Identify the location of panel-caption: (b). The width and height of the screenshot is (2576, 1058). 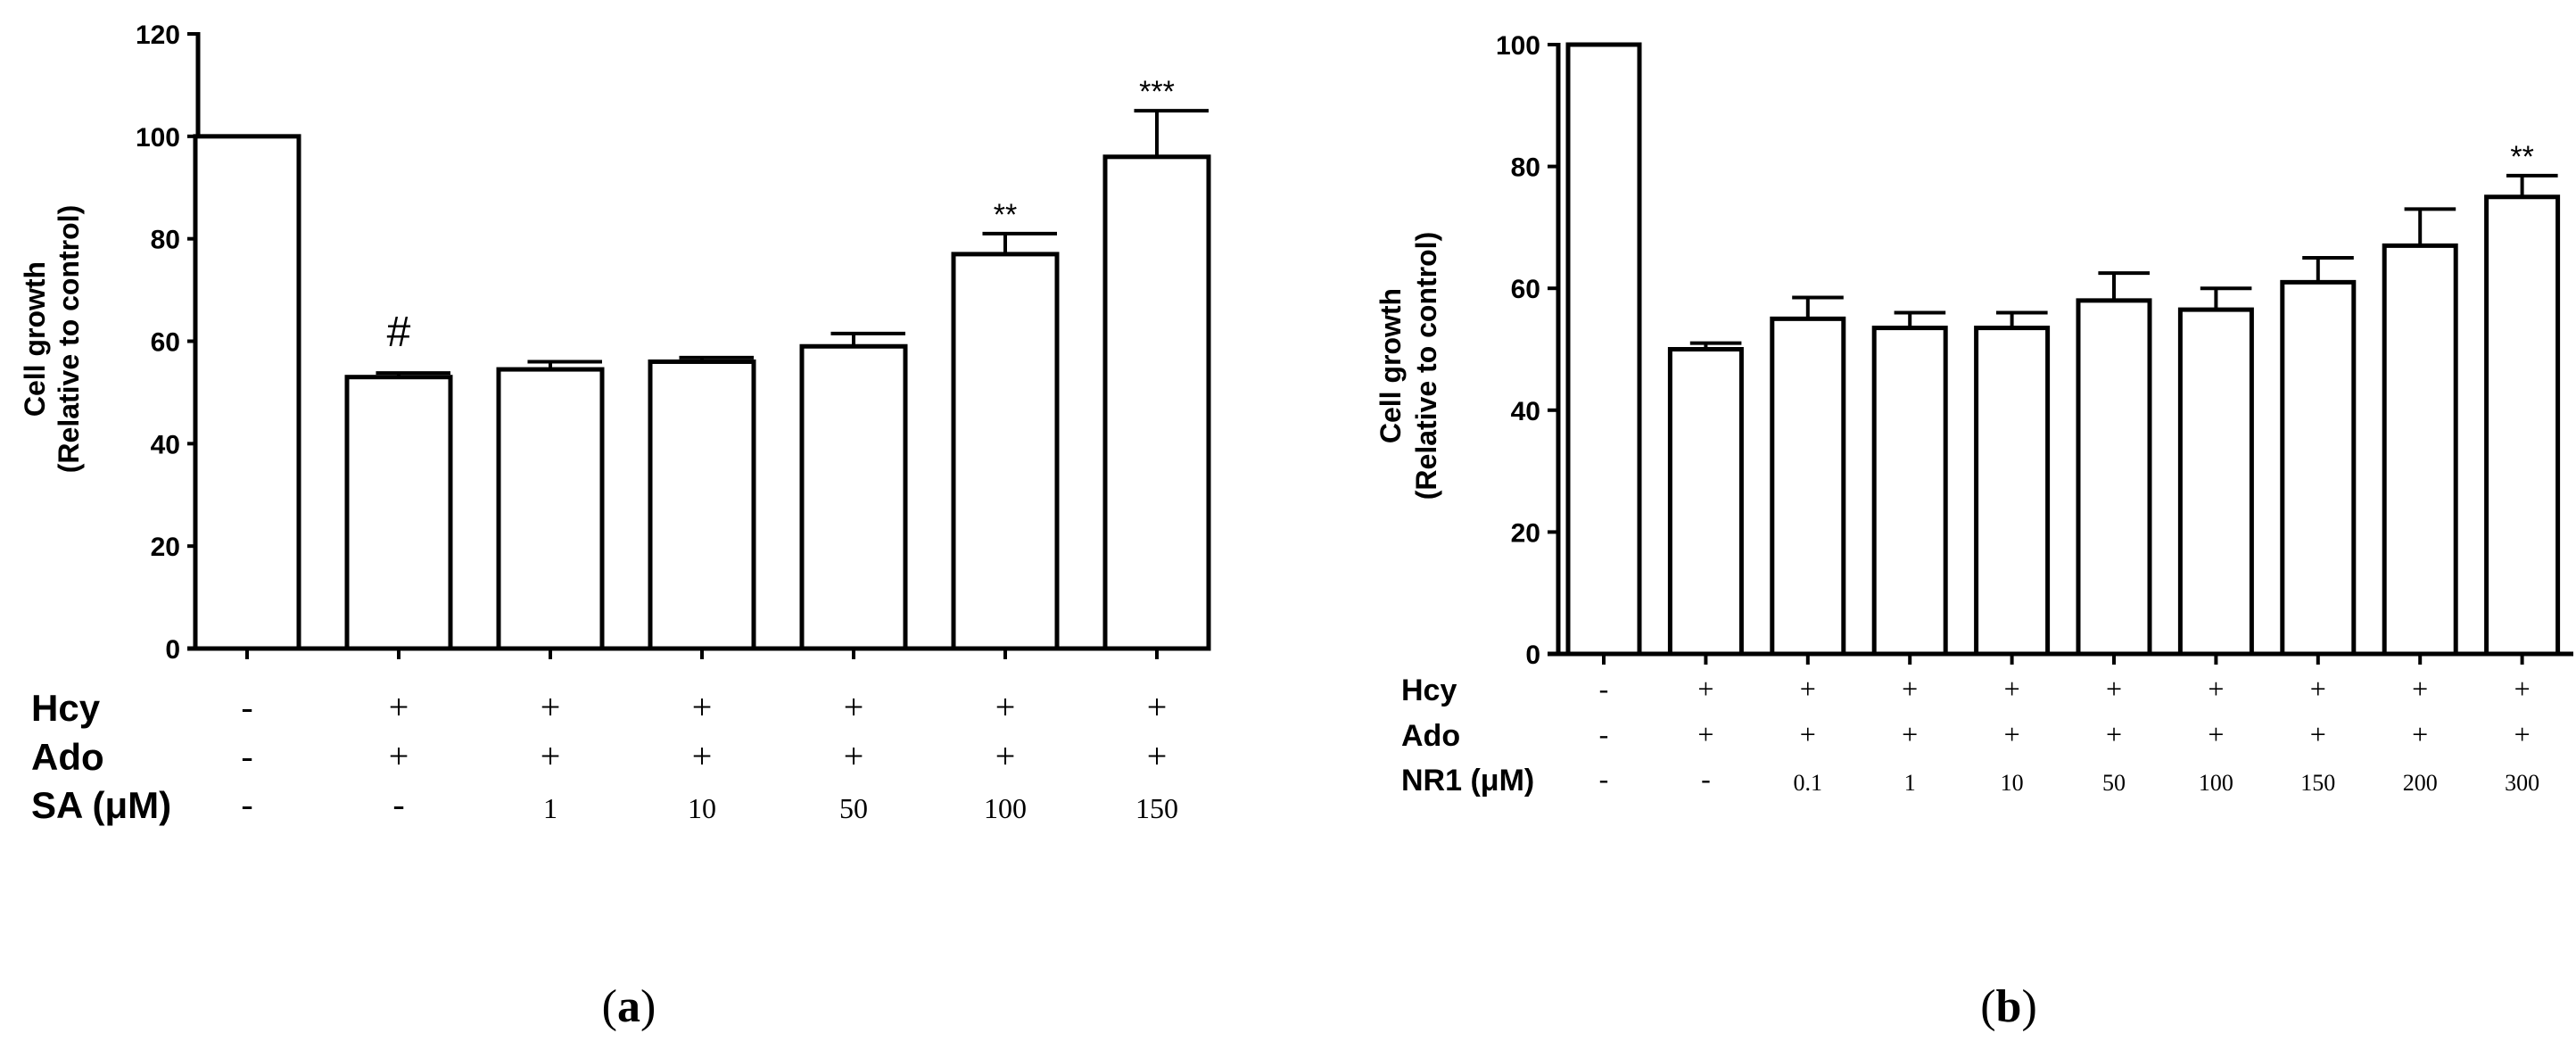
(2008, 1007).